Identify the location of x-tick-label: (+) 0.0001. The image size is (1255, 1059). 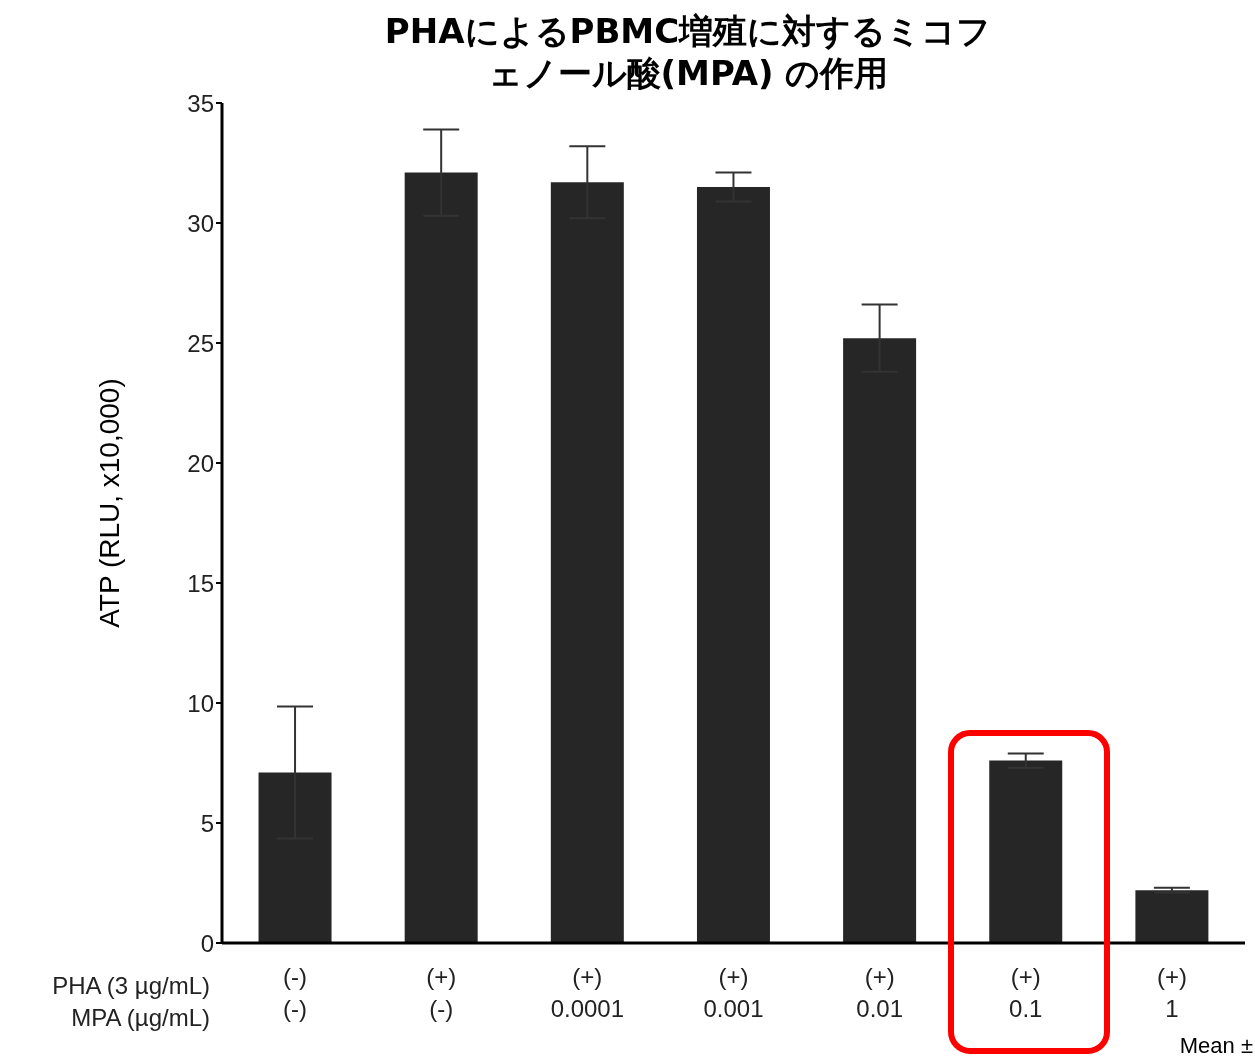
(587, 992).